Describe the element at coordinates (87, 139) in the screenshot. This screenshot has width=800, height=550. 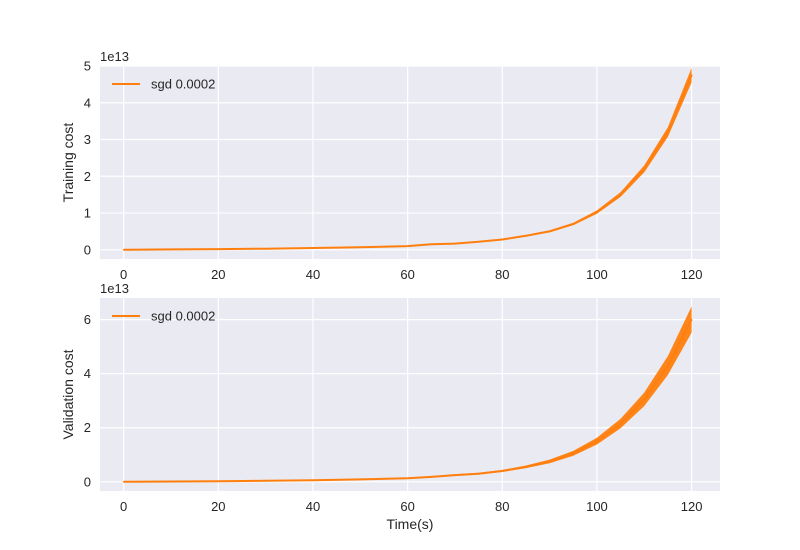
I see `y-tick-label: 3` at that location.